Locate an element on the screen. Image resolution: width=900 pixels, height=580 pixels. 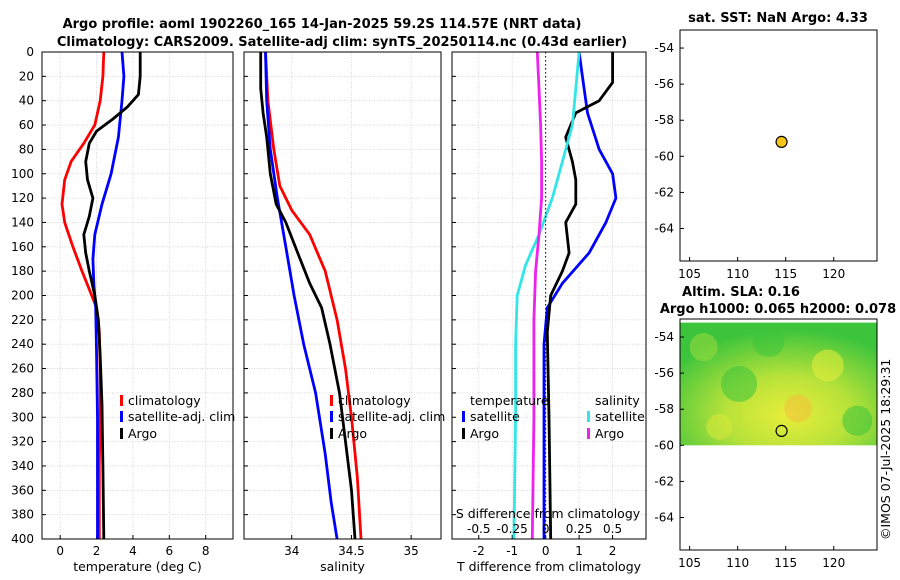
y-tick-label: 320 is located at coordinates (22, 442).